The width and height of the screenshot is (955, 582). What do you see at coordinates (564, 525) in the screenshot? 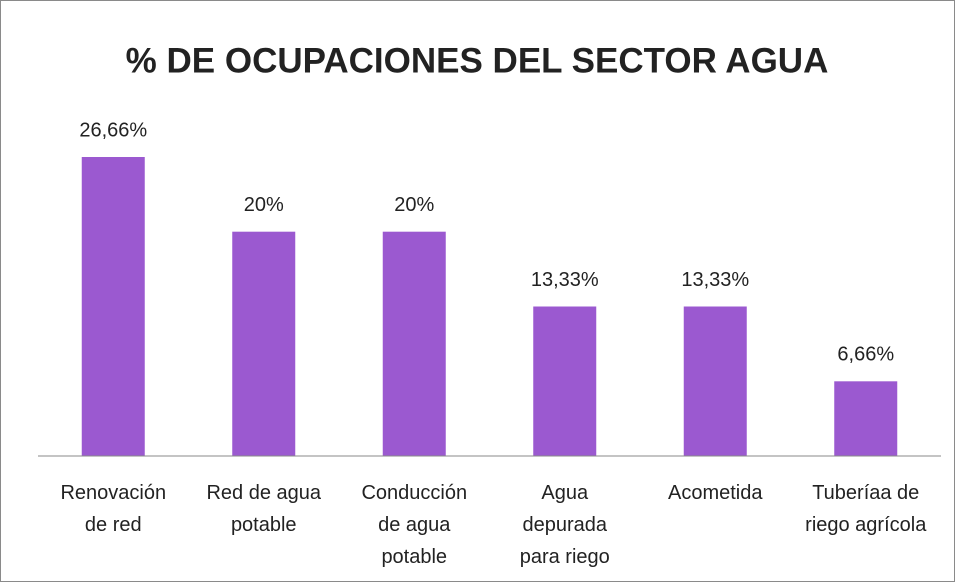
I see `x-tick-label: Agua depurada para riego` at bounding box center [564, 525].